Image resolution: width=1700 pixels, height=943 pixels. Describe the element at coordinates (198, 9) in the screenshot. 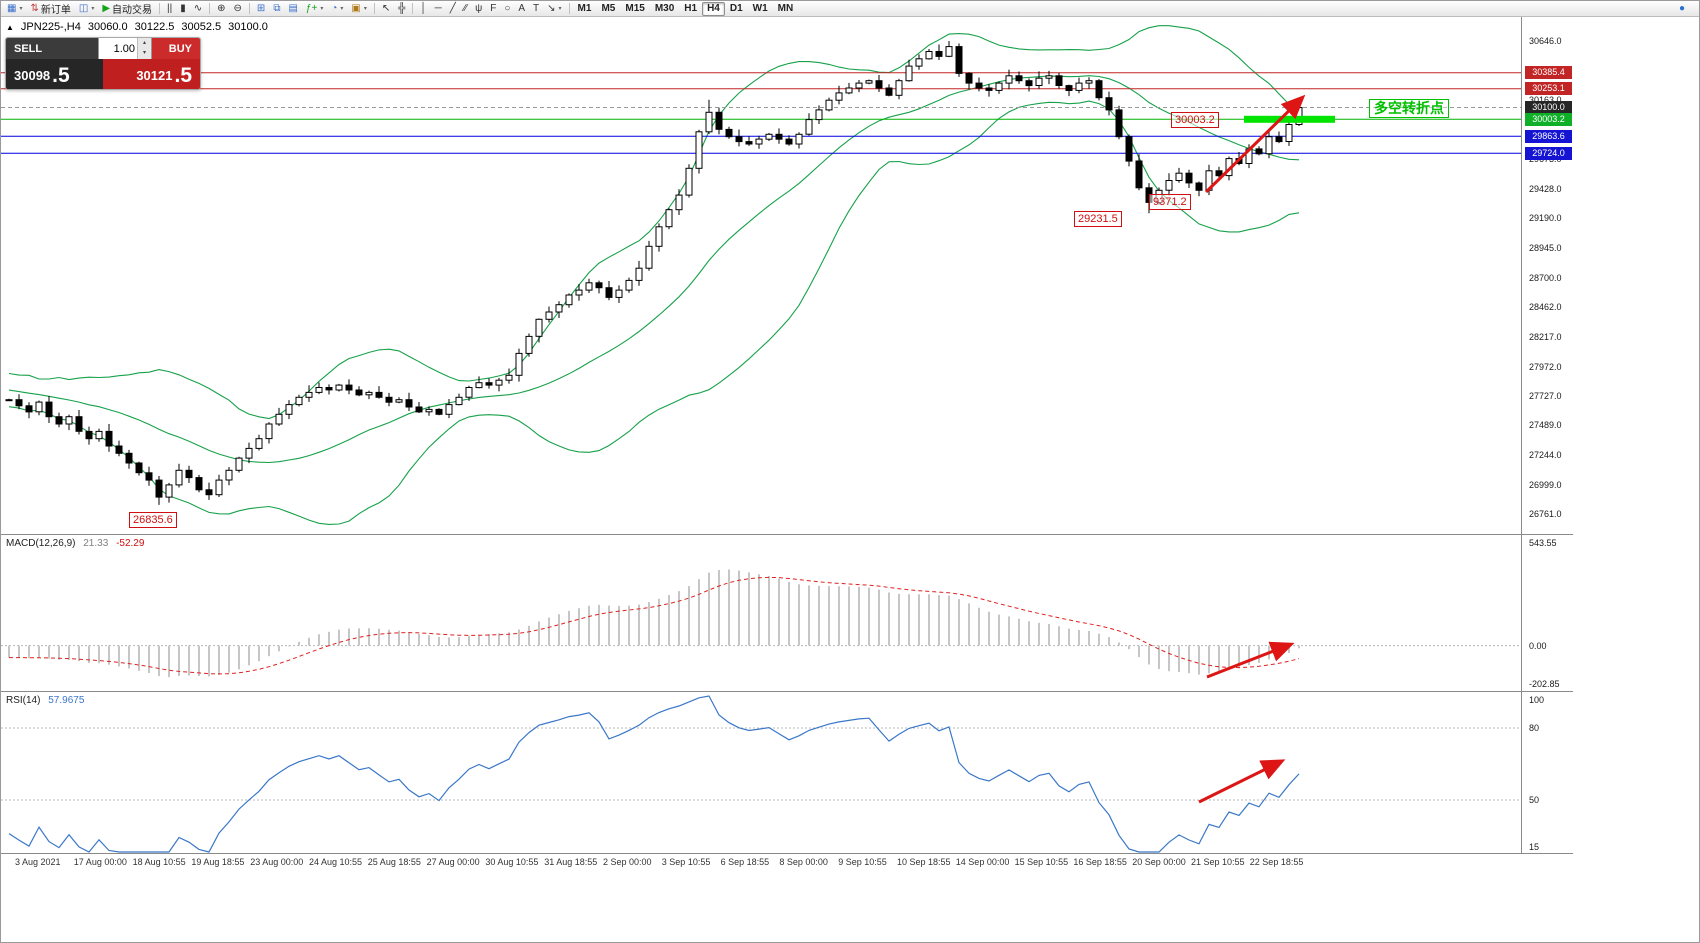

I see `line-chart-button: ∿` at that location.